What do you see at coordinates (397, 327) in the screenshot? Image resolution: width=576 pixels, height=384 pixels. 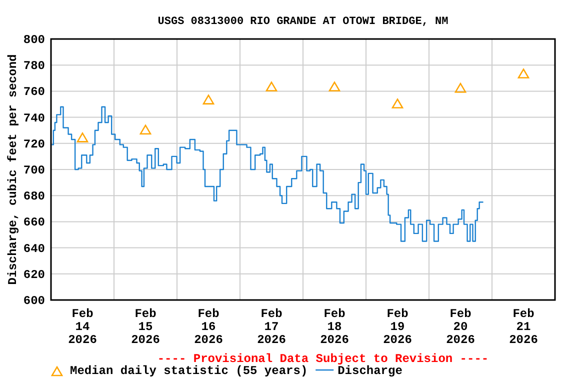 I see `x-tick-label: Feb 19 2026` at bounding box center [397, 327].